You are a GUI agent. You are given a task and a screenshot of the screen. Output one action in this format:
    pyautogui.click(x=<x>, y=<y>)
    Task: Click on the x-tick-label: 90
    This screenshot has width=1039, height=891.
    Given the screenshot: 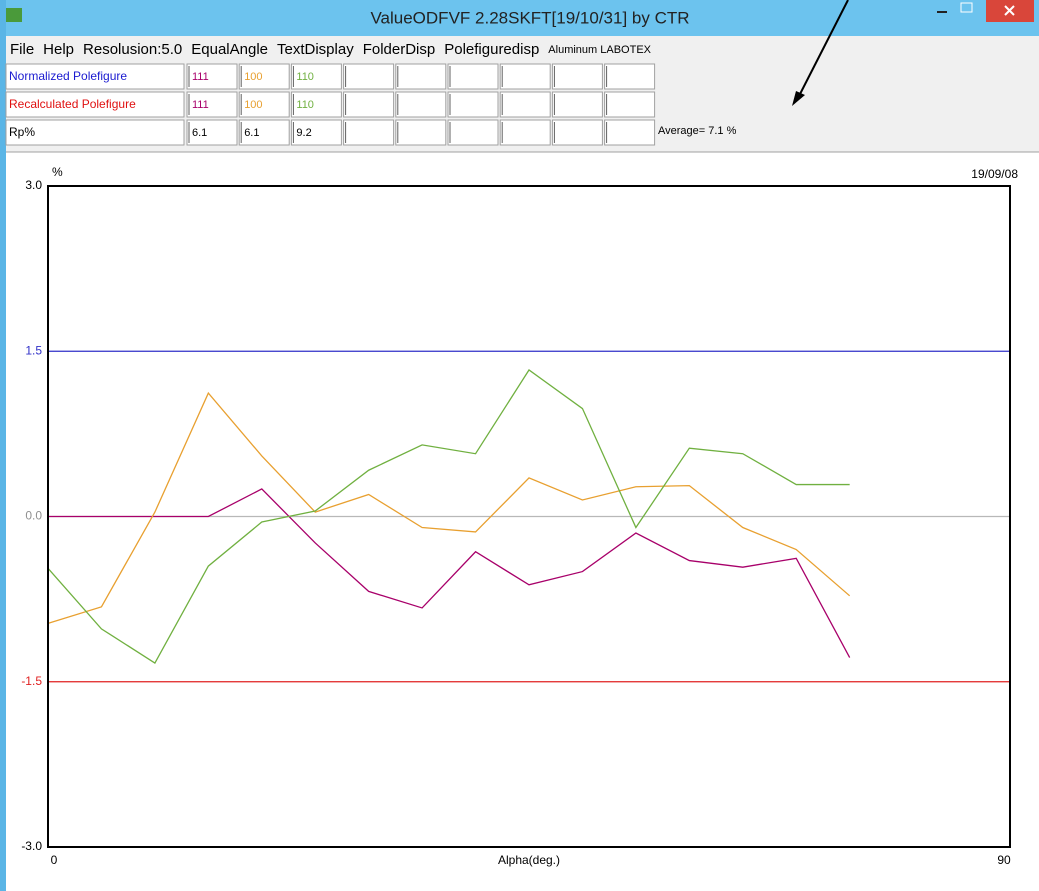 What is the action you would take?
    pyautogui.click(x=1004, y=860)
    